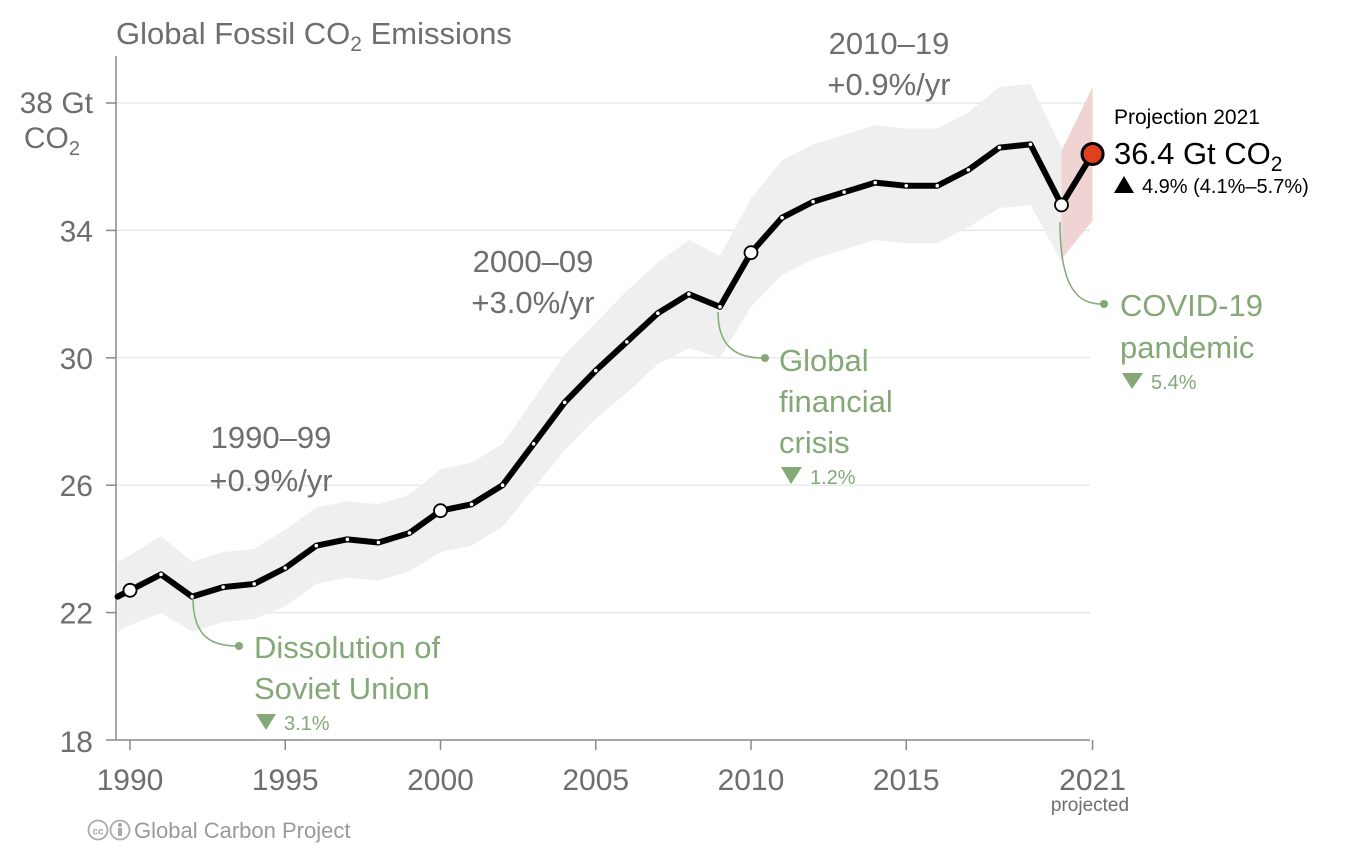 The width and height of the screenshot is (1368, 852). What do you see at coordinates (254, 584) in the screenshot?
I see `data-point-1994` at bounding box center [254, 584].